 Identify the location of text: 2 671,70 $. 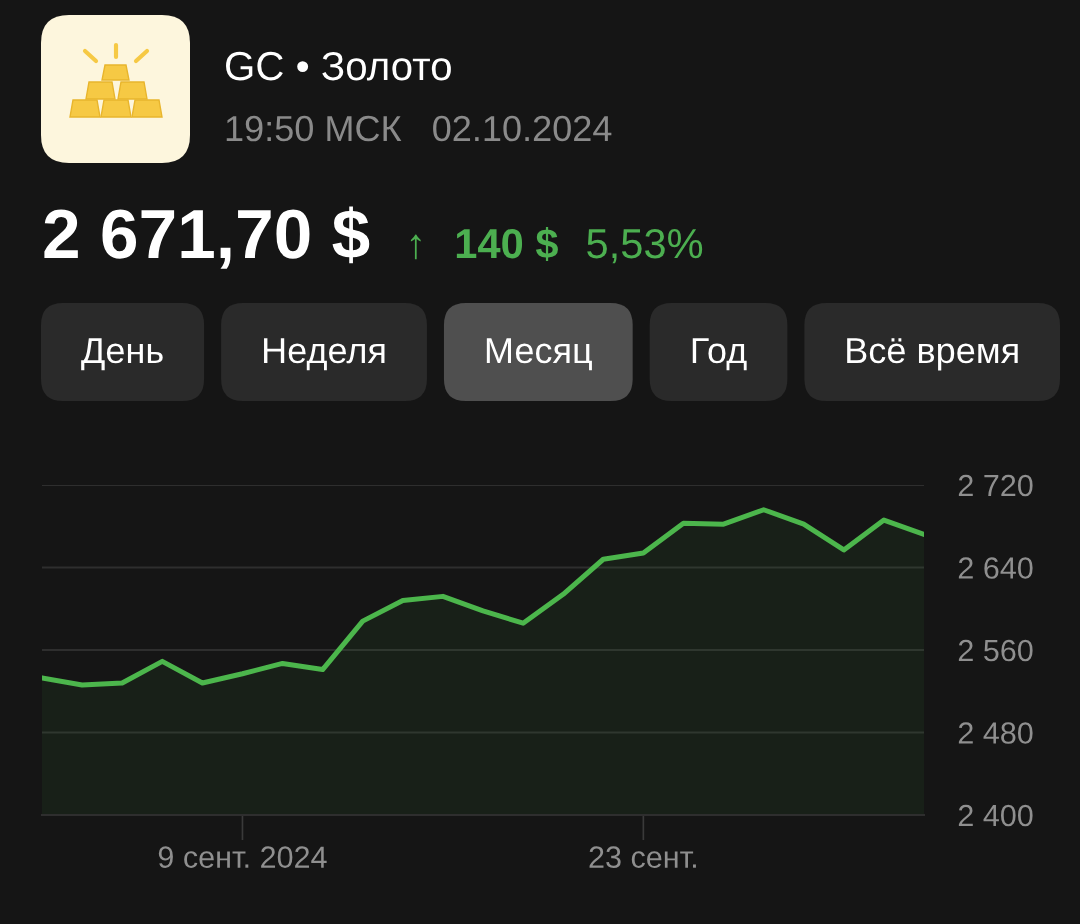
(207, 237).